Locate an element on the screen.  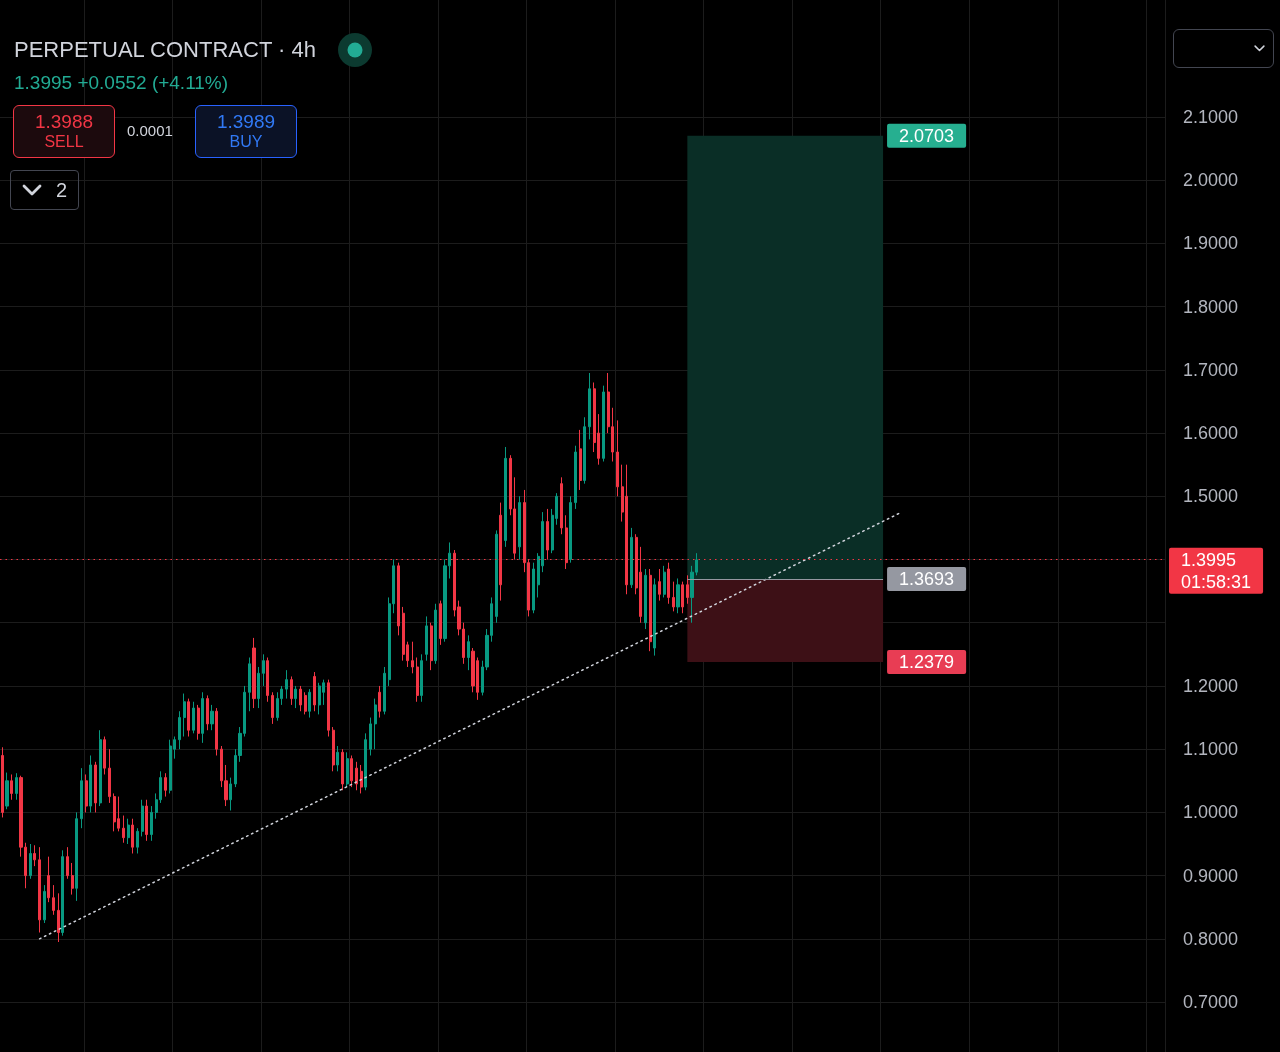
sell-button: 1.3988 SELL is located at coordinates (64, 131).